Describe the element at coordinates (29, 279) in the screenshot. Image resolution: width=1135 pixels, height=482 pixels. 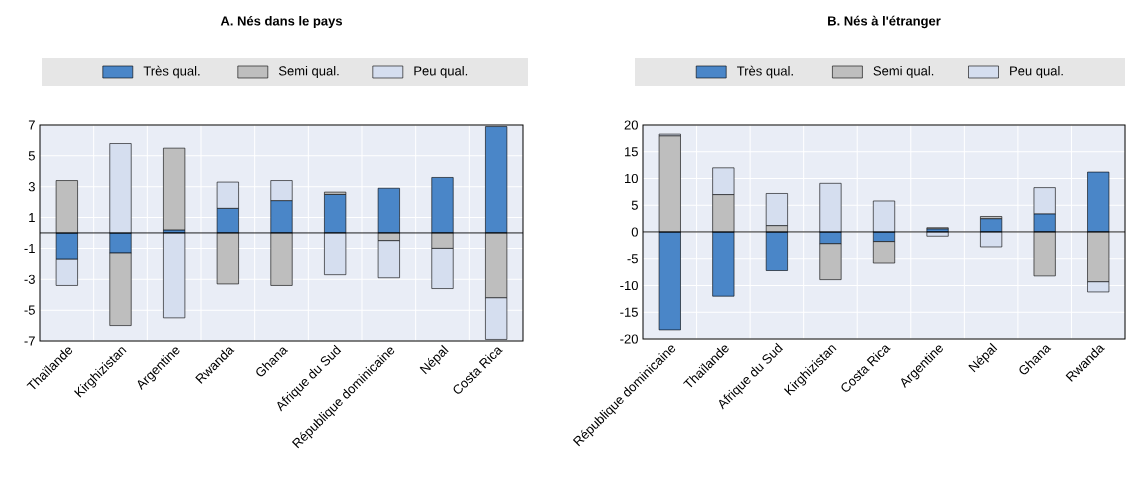
I see `y-tick-label: -3` at that location.